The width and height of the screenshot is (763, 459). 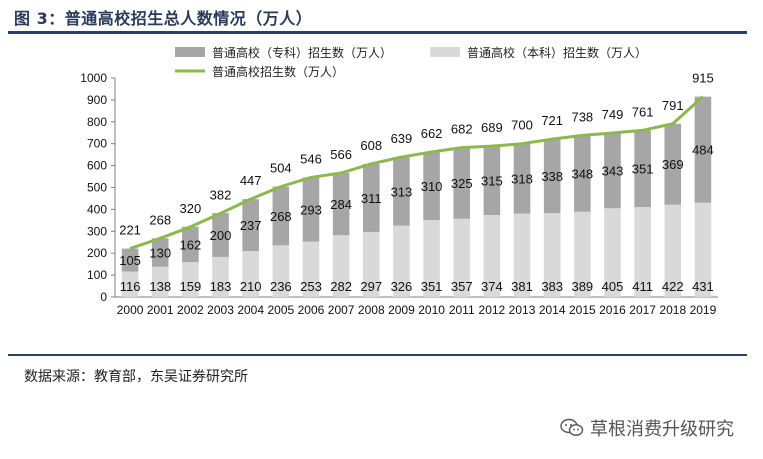 I want to click on data-label-vocational: 338, so click(x=552, y=176).